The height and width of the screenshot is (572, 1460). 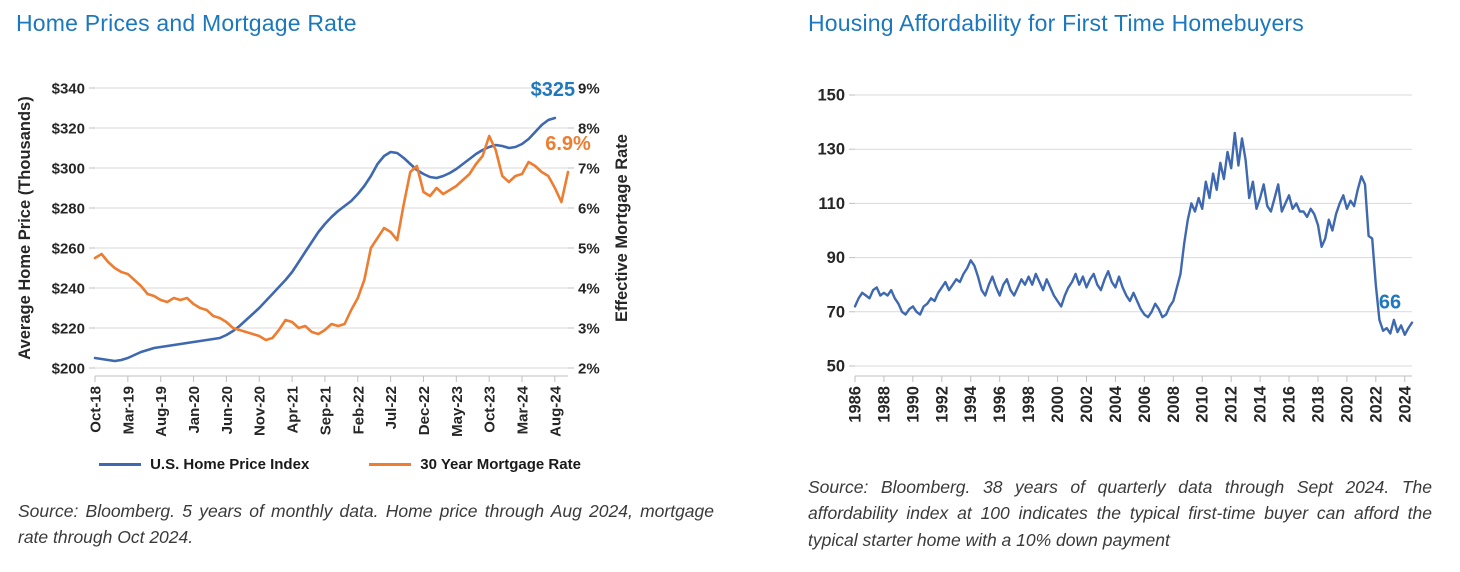 I want to click on svg-text: 66, so click(x=1390, y=303).